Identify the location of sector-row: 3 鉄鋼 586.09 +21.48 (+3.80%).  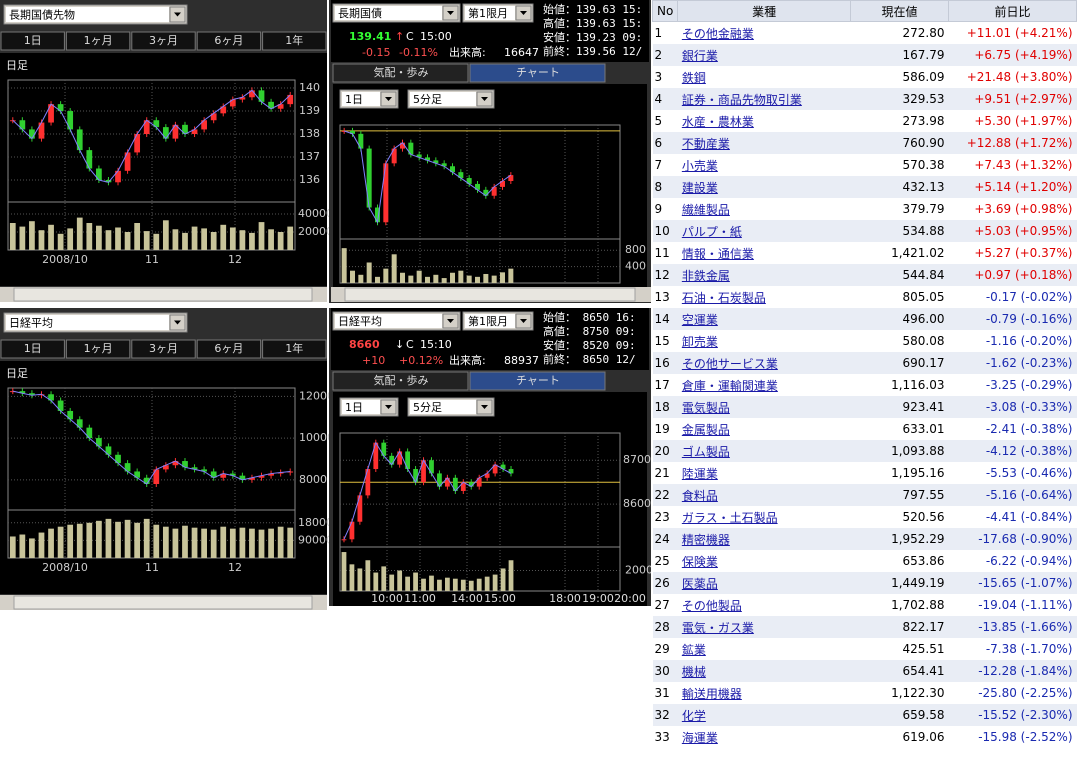
(865, 77).